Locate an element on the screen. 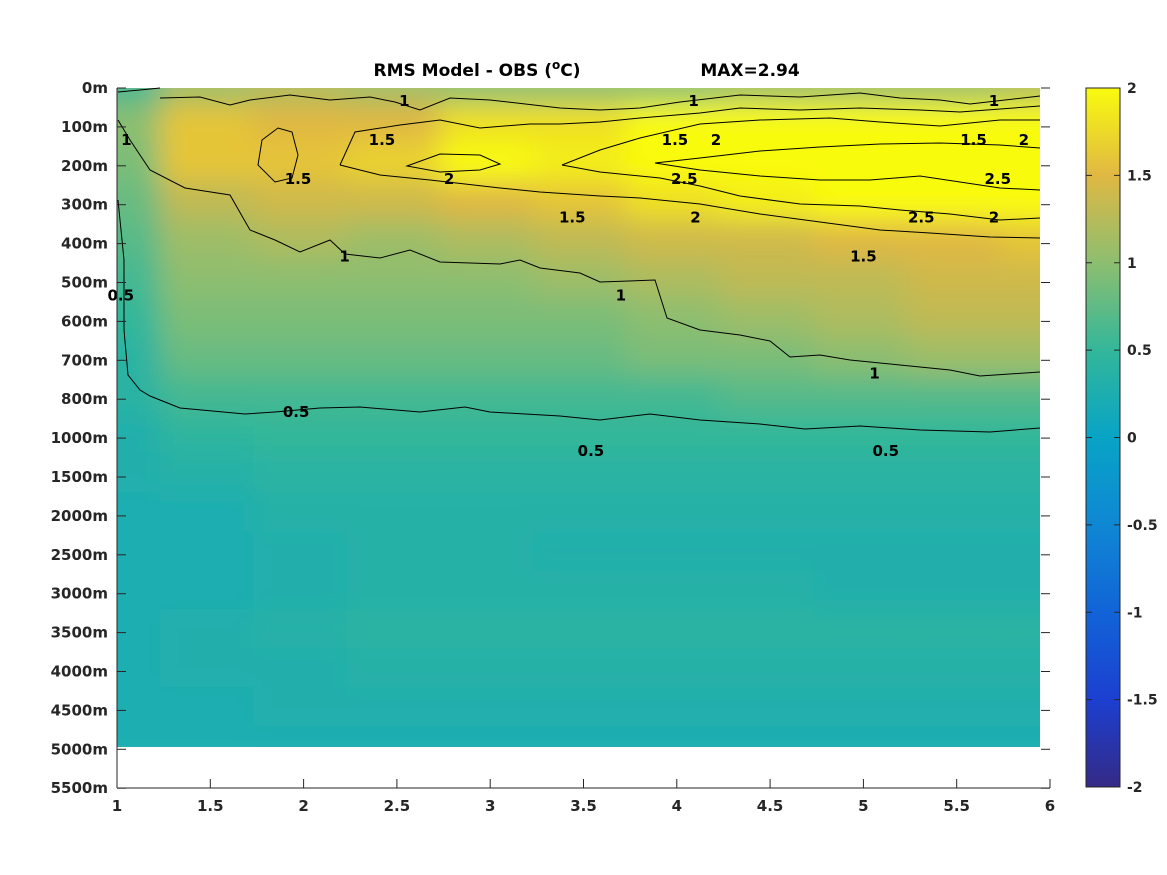  x-tick-label: 5 is located at coordinates (863, 806).